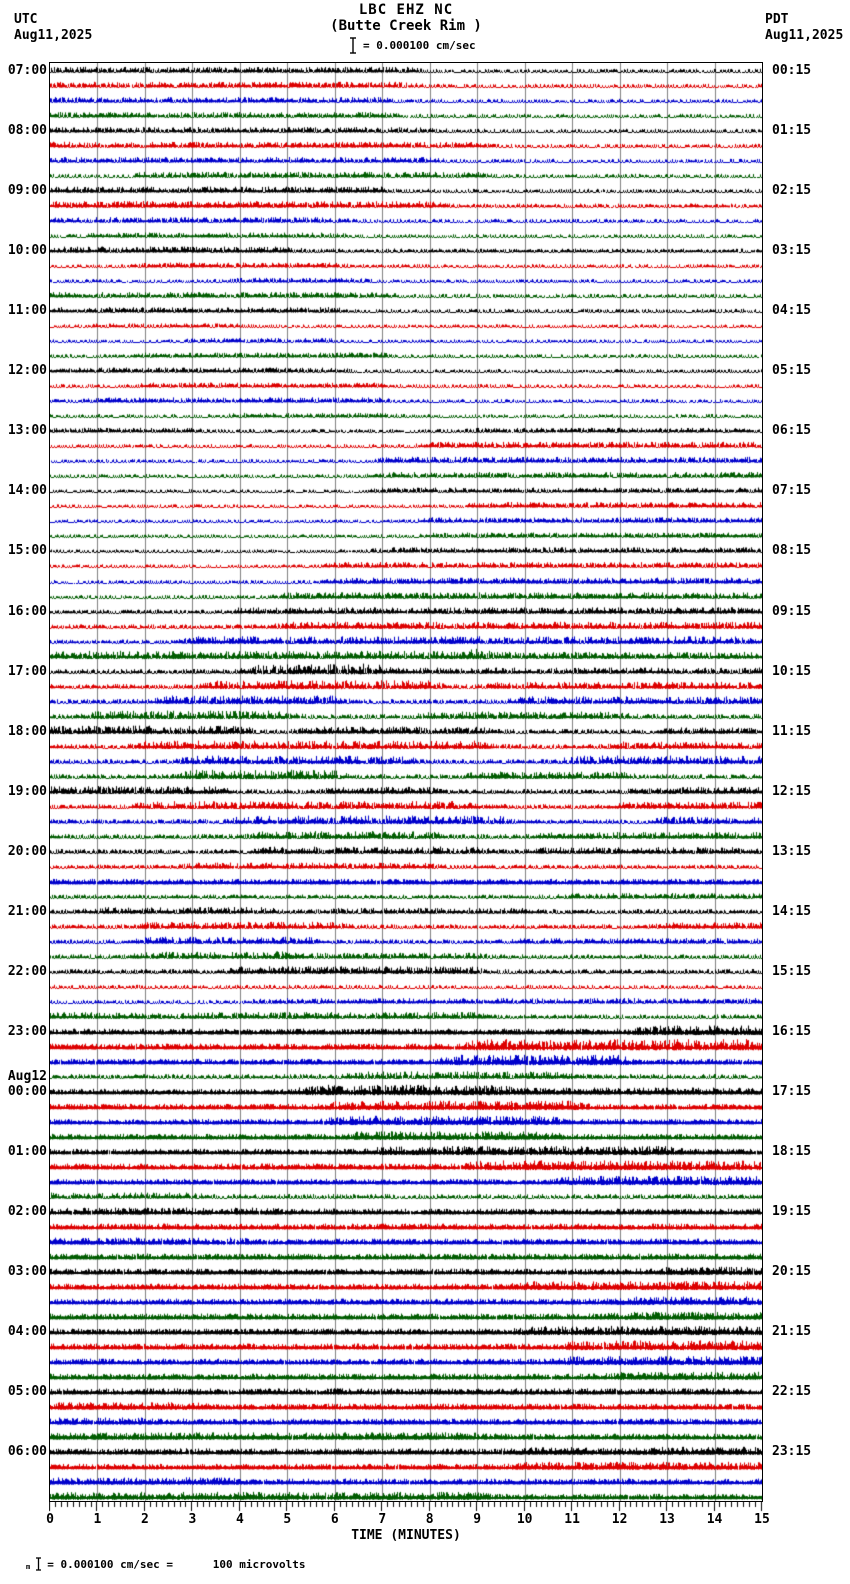  What do you see at coordinates (27, 70) in the screenshot?
I see `utc-hour-label: 07:00` at bounding box center [27, 70].